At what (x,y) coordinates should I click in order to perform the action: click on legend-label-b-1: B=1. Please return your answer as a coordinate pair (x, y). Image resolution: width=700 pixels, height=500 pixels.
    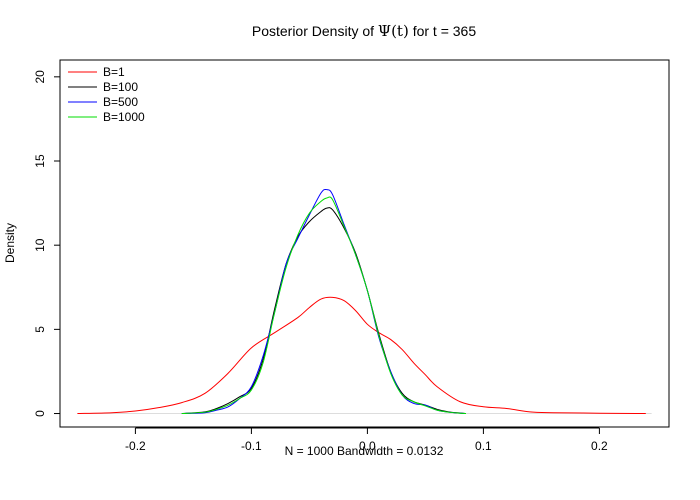
    Looking at the image, I should click on (114, 72).